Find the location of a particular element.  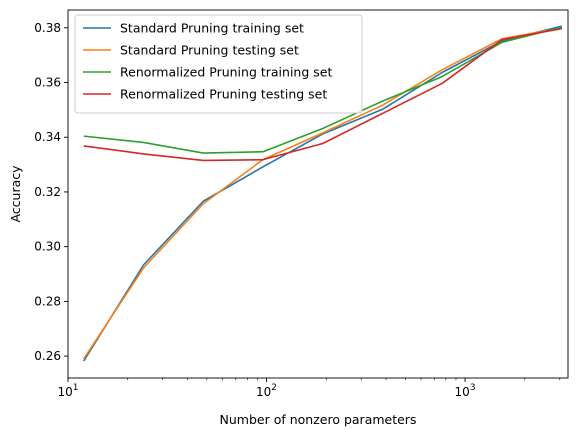

x-axis-label: Number of nonzero parameters is located at coordinates (318, 419).